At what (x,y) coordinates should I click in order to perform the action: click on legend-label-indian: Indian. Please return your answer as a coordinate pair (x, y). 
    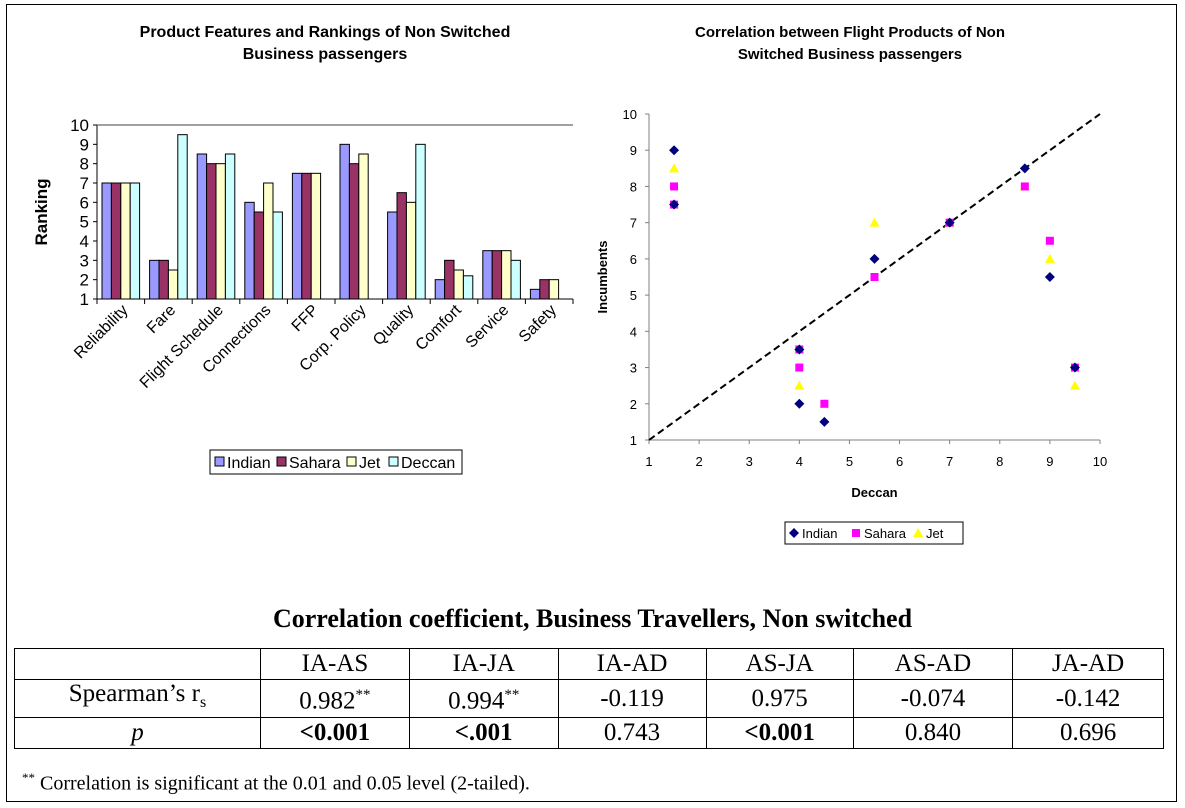
    Looking at the image, I should click on (819, 533).